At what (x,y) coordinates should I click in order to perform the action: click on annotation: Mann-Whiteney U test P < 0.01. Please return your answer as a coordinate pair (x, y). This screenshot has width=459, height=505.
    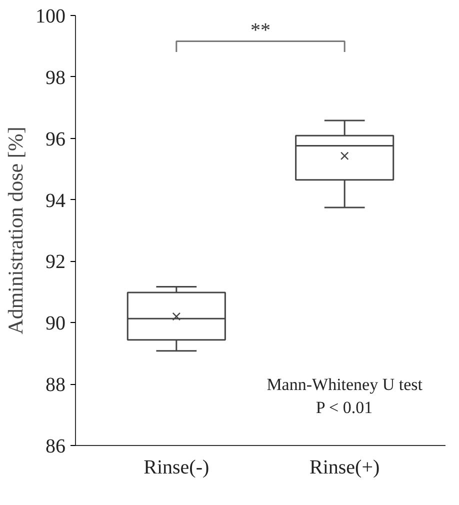
    Looking at the image, I should click on (344, 396).